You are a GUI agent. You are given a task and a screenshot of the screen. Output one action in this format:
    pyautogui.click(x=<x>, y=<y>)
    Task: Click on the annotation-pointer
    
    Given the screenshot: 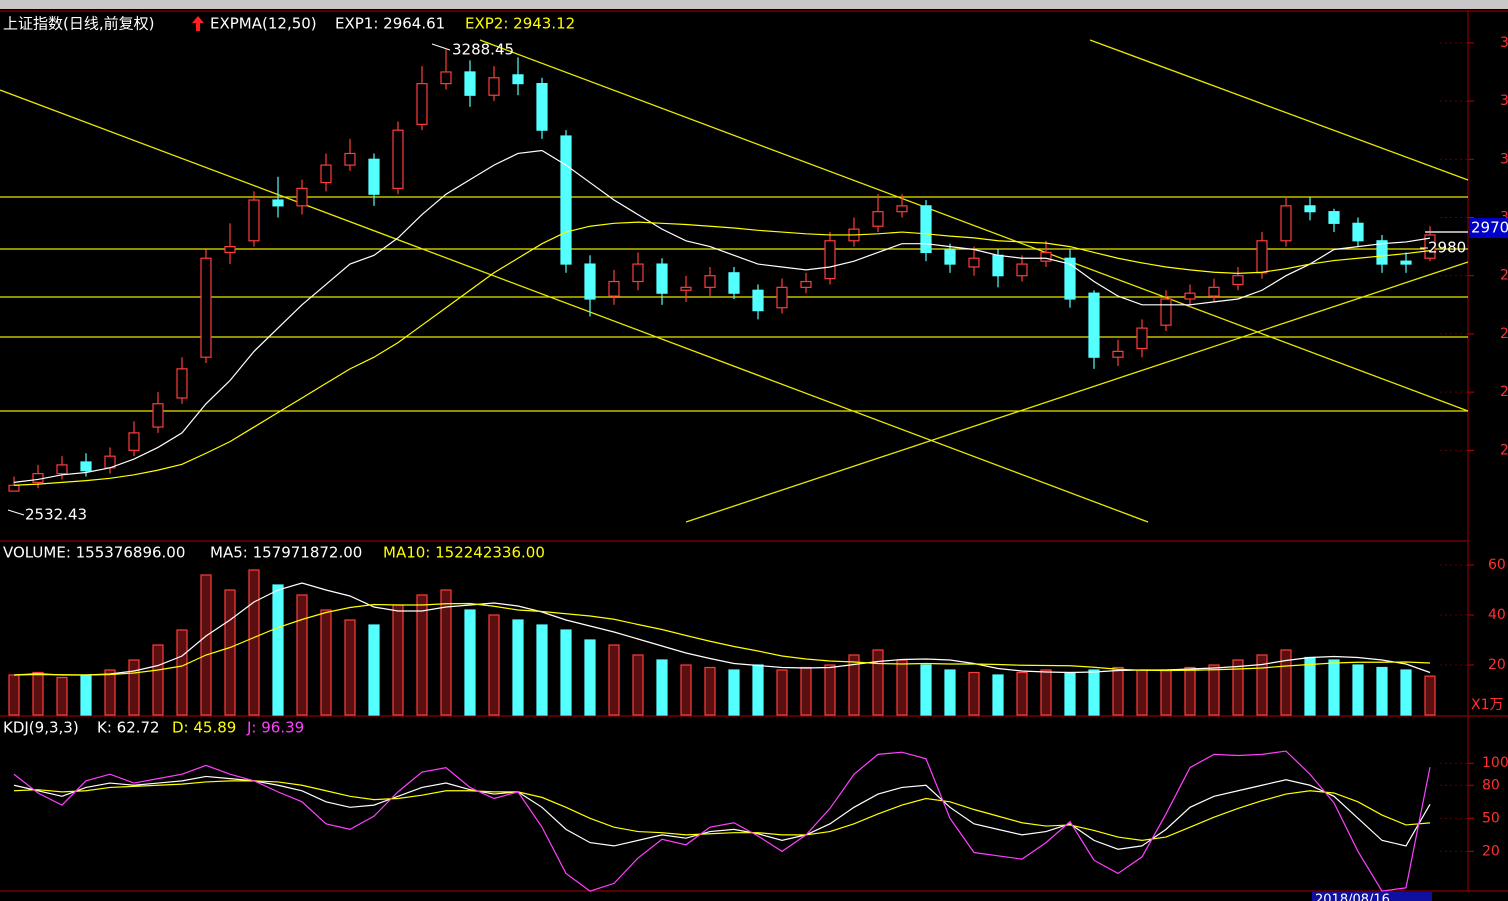 What is the action you would take?
    pyautogui.click(x=441, y=47)
    